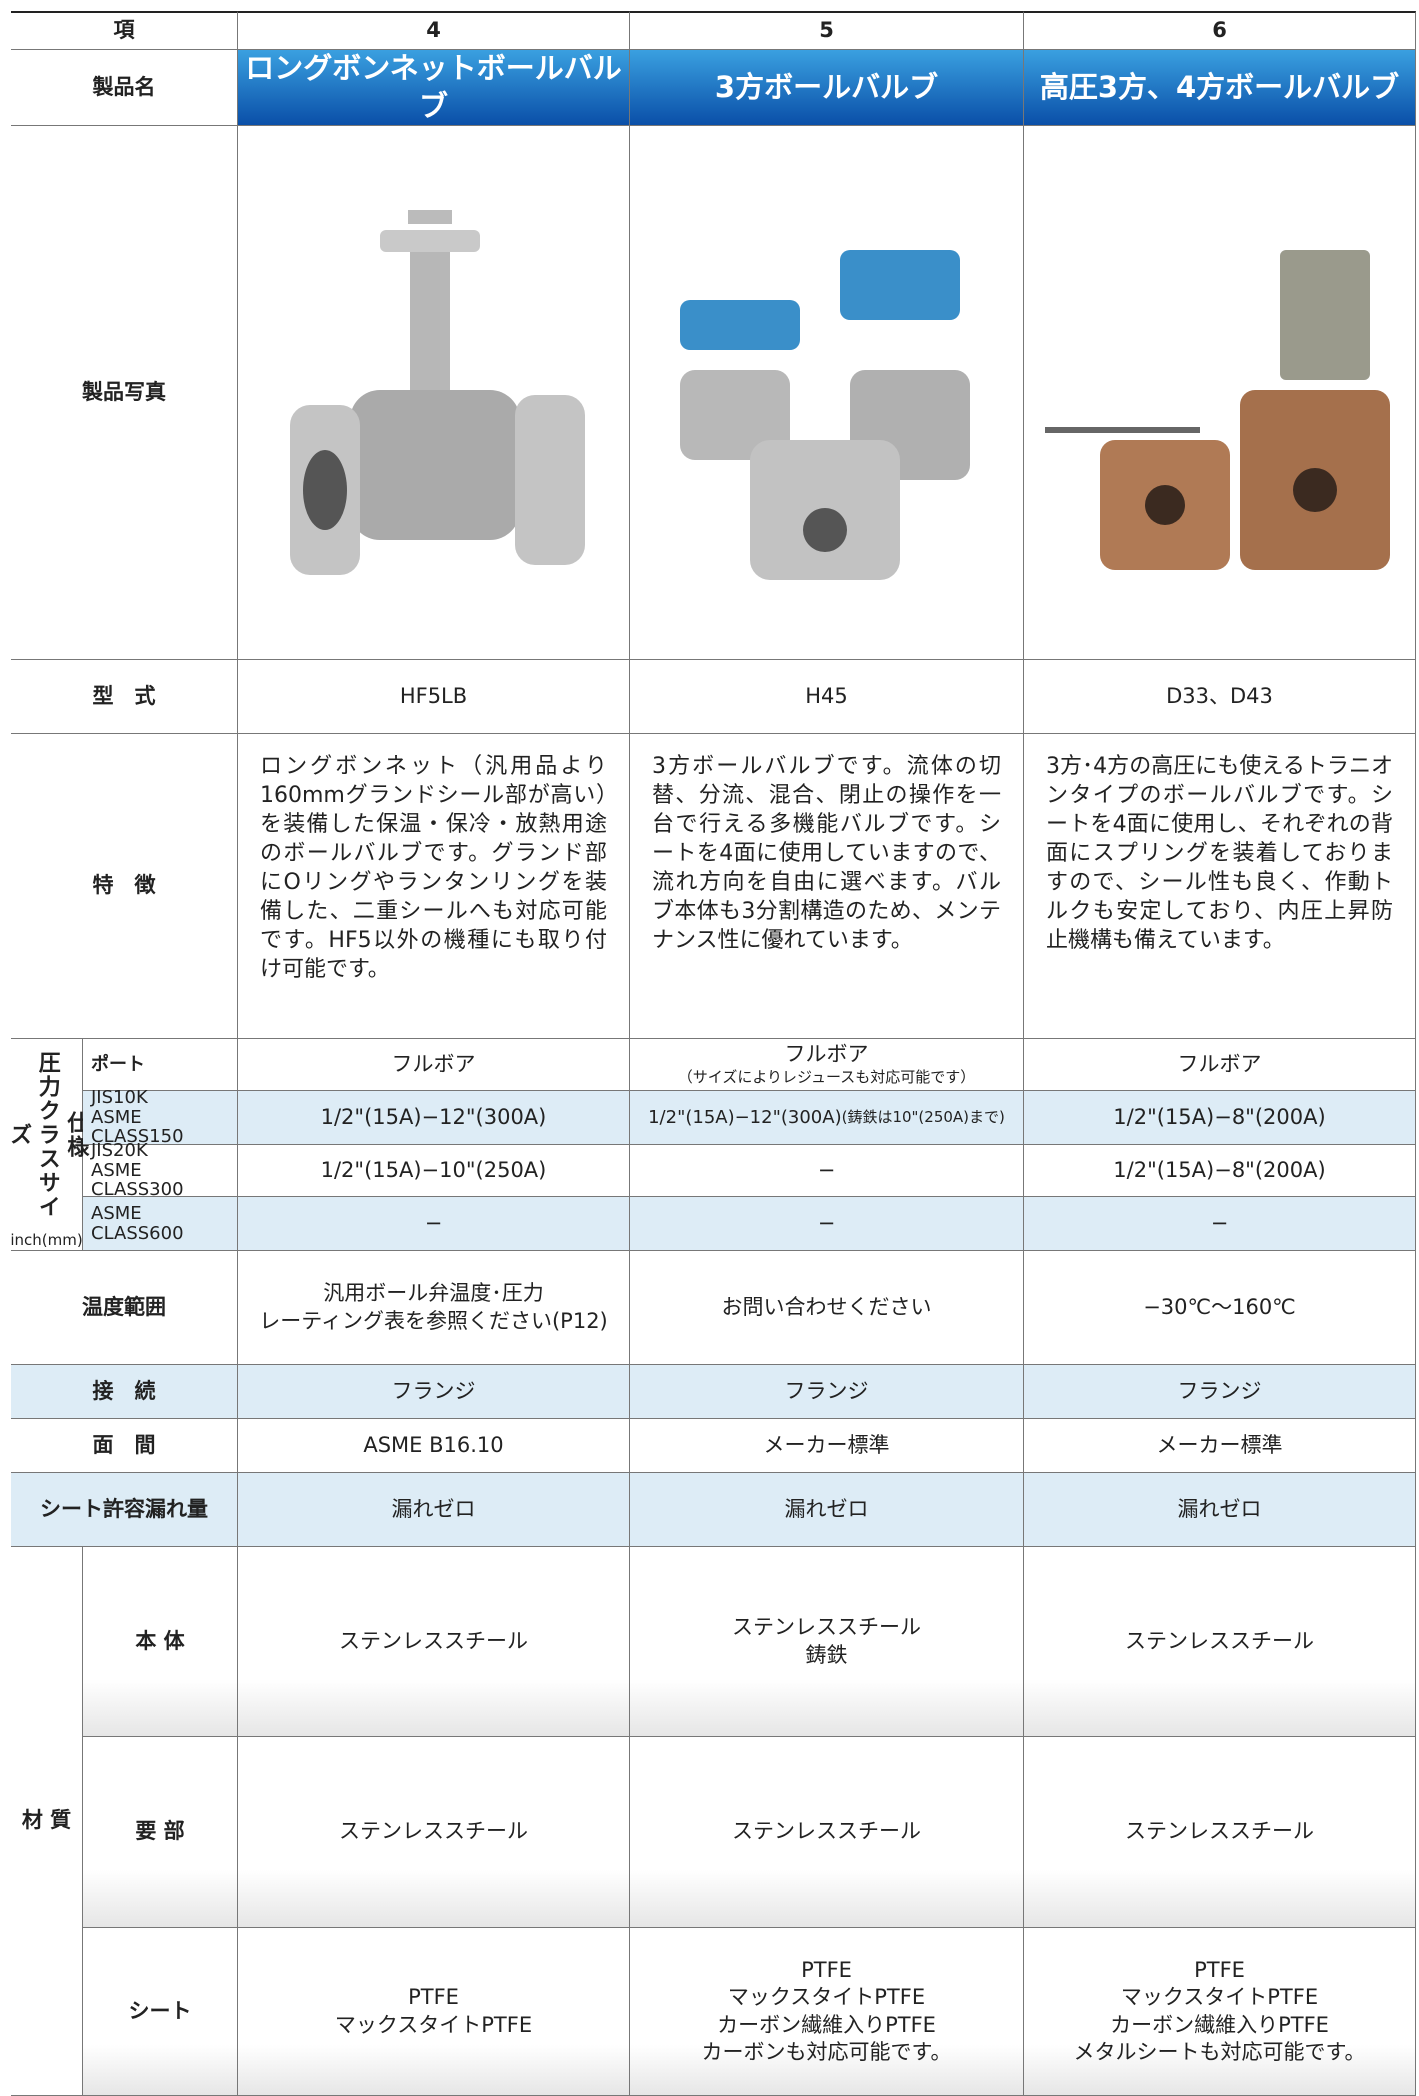 Image resolution: width=1419 pixels, height=2096 pixels. What do you see at coordinates (118, 1064) in the screenshot?
I see `text: ポート` at bounding box center [118, 1064].